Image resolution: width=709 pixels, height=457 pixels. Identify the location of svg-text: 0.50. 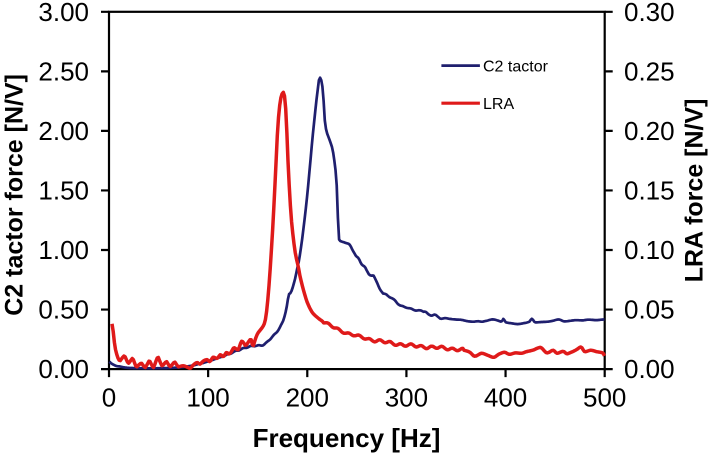
(63, 310).